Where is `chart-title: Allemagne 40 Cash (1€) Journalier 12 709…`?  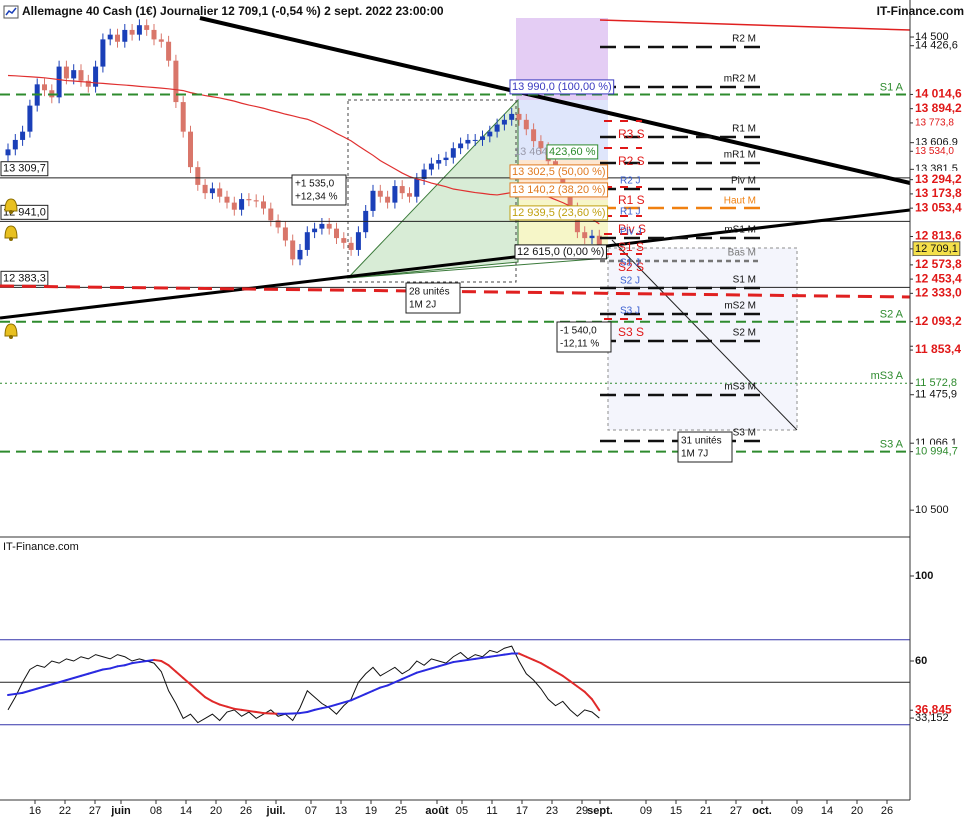
chart-title: Allemagne 40 Cash (1€) Journalier 12 709… is located at coordinates (233, 11).